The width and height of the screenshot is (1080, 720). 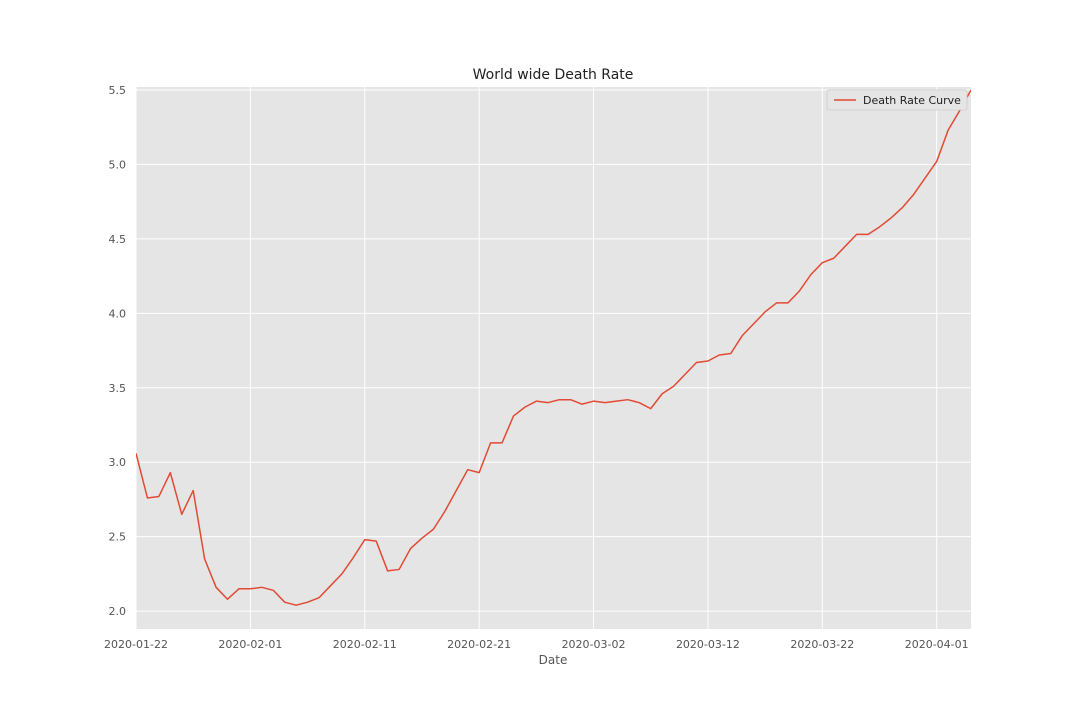 What do you see at coordinates (822, 644) in the screenshot?
I see `x-tick-label: 2020-03-22` at bounding box center [822, 644].